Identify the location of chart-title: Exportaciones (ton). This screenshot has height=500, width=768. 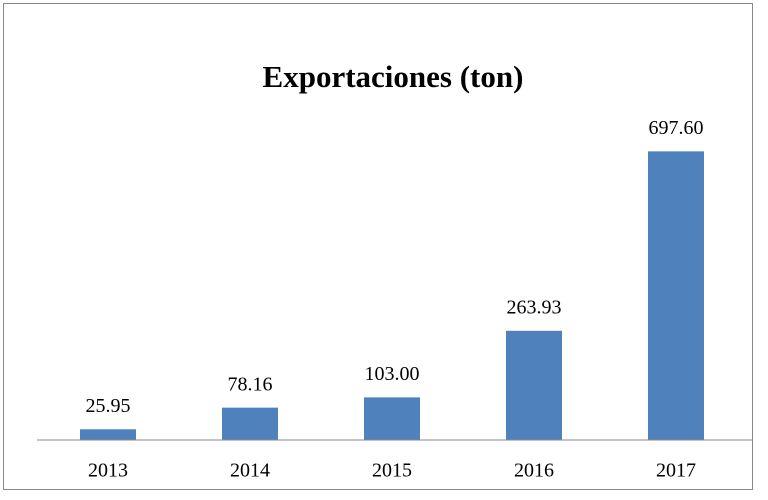
(393, 76).